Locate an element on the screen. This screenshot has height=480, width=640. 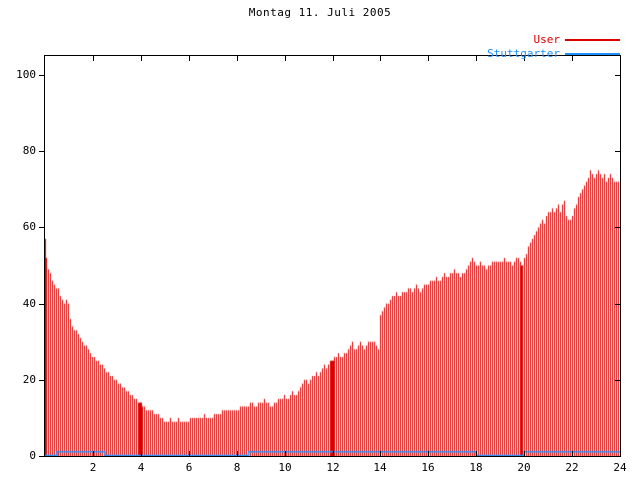
y-tick-label: 0 is located at coordinates (32, 455).